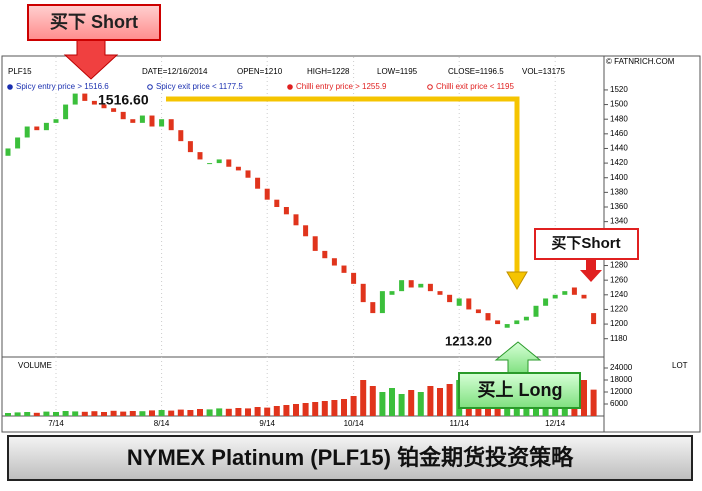 This screenshot has width=702, height=491. I want to click on volume: VOL=13175, so click(543, 71).